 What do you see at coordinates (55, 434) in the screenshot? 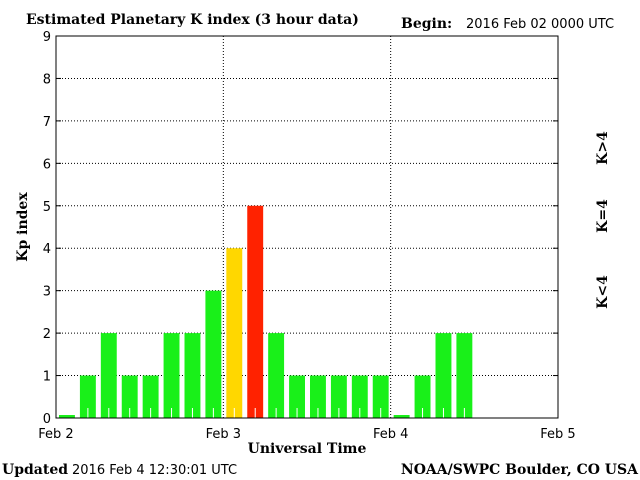
I see `x-tick-label: Feb 2` at bounding box center [55, 434].